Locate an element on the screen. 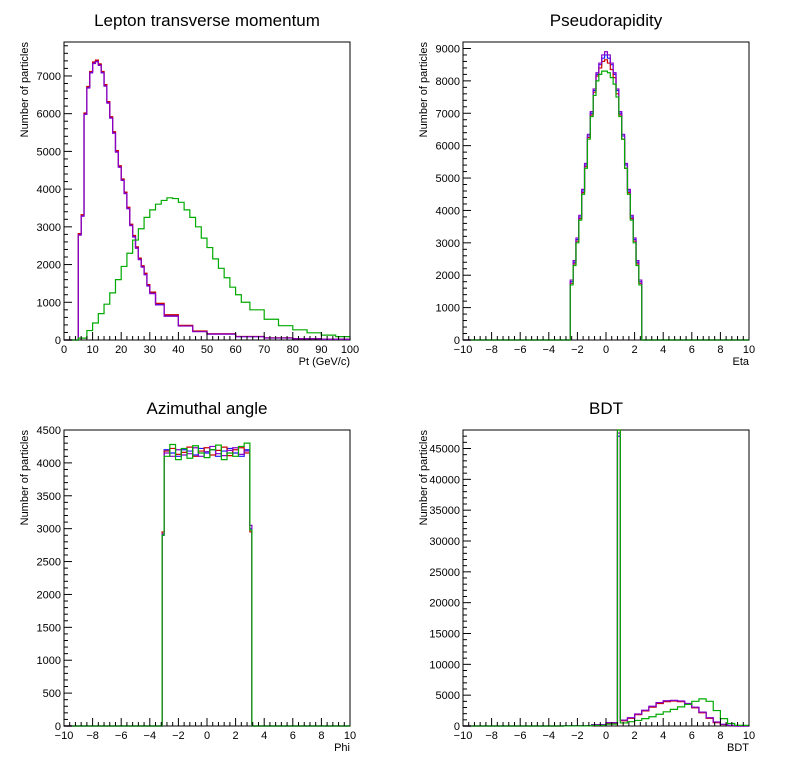 This screenshot has height=772, width=796. y-tick-label: 45000 is located at coordinates (444, 450).